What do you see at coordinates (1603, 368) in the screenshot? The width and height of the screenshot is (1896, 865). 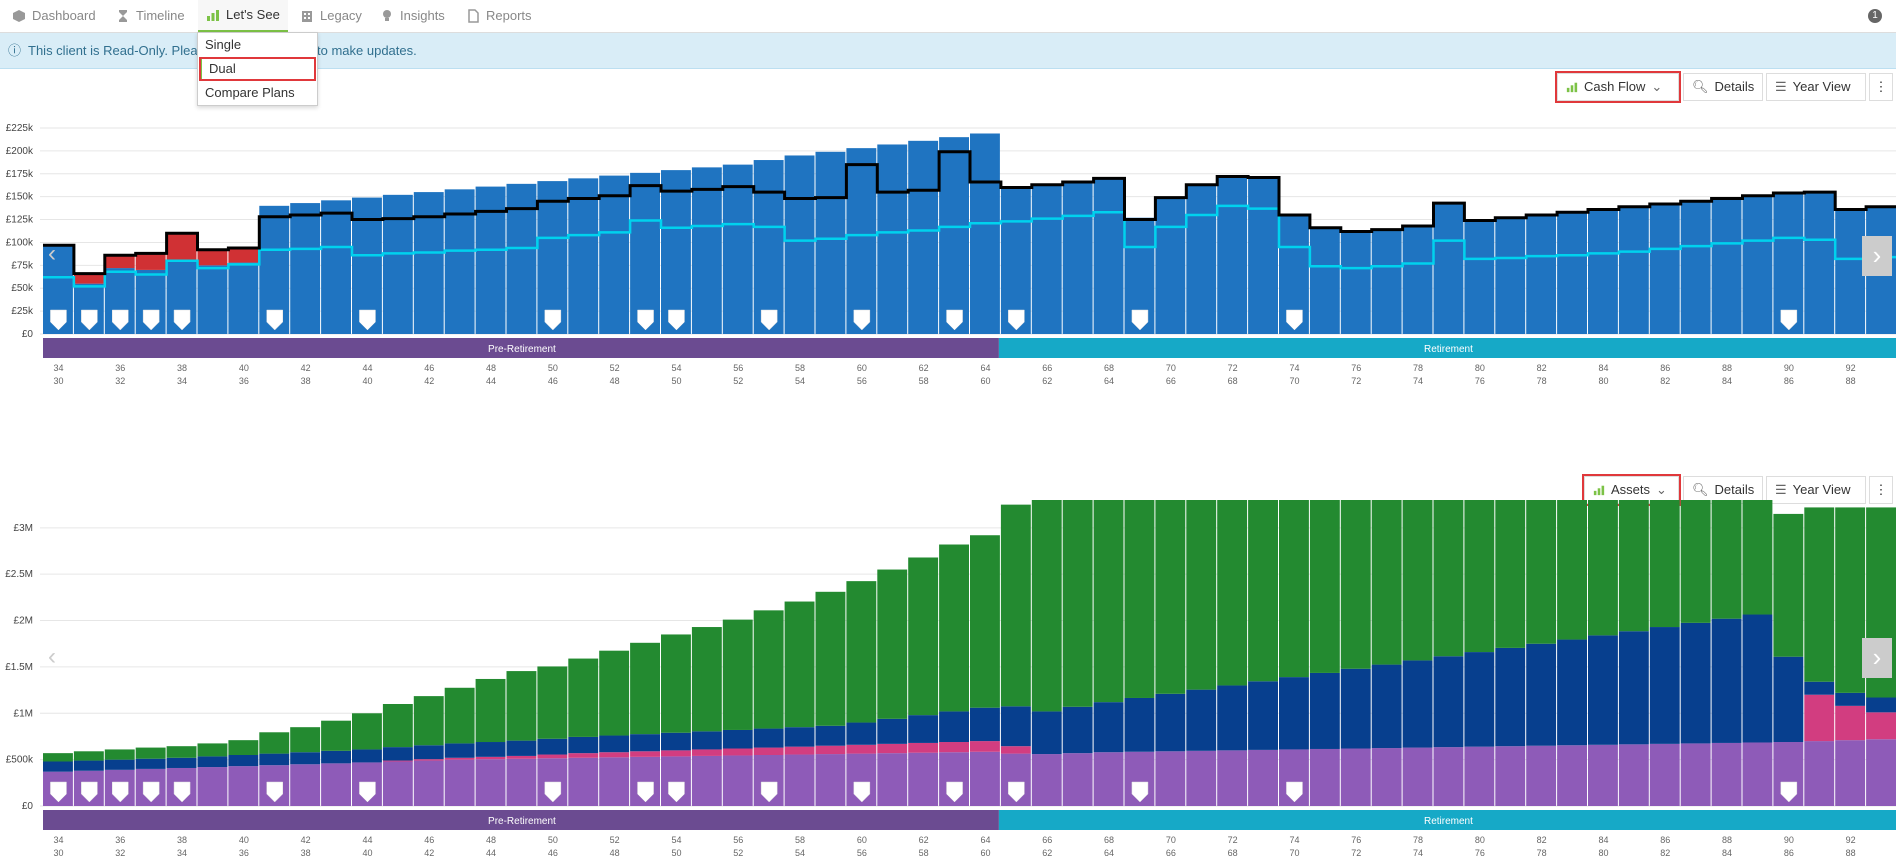 I see `x-tick-age-primary: 84` at bounding box center [1603, 368].